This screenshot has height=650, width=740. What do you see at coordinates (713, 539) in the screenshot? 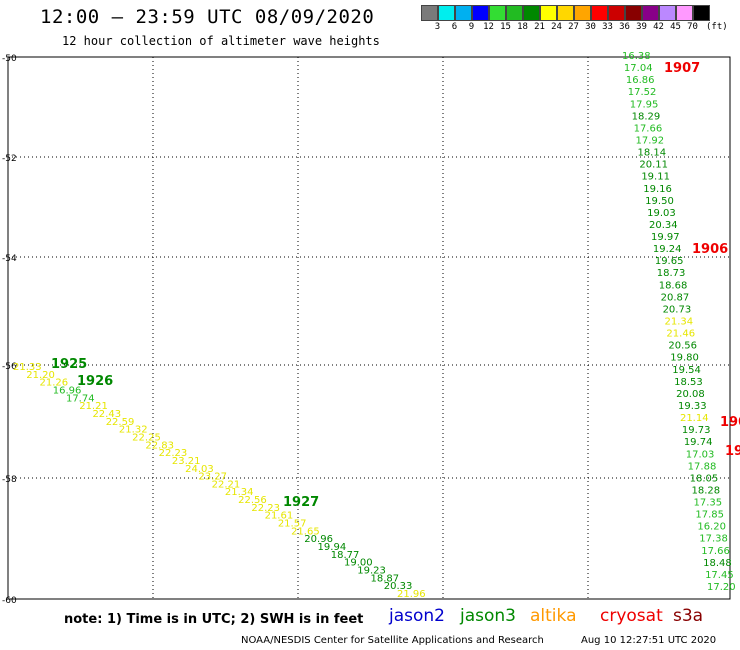
I see `swh-value: 17.38` at bounding box center [713, 539].